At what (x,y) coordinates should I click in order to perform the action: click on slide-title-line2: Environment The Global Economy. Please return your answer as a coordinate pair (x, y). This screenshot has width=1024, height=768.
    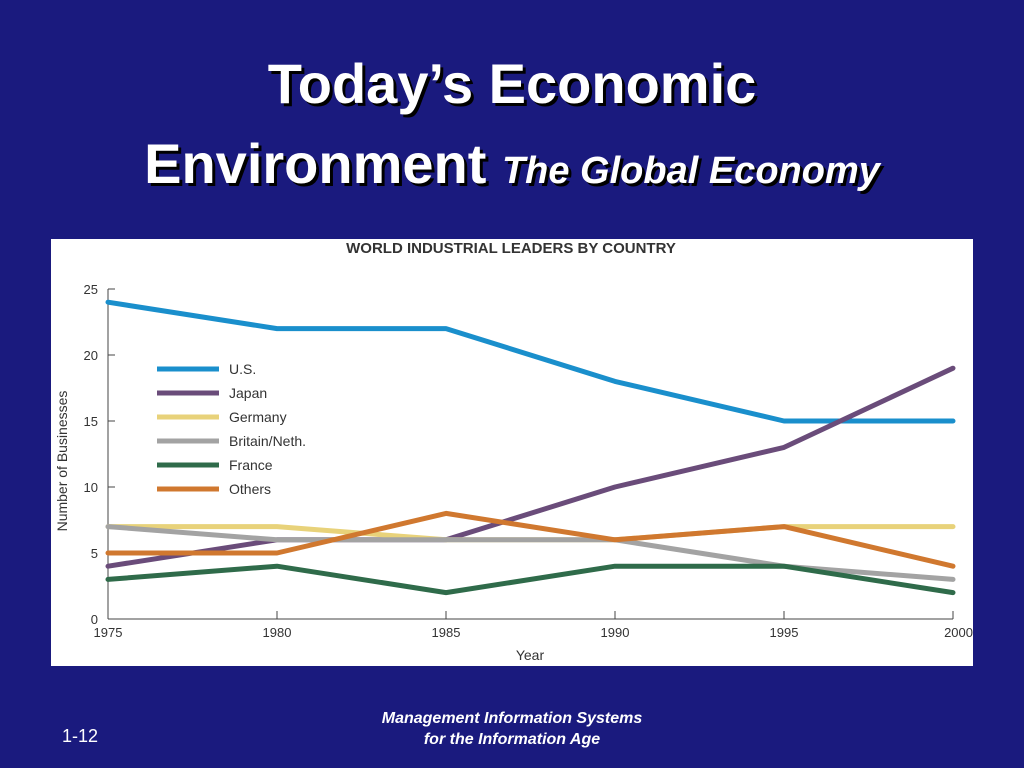
    Looking at the image, I should click on (512, 167).